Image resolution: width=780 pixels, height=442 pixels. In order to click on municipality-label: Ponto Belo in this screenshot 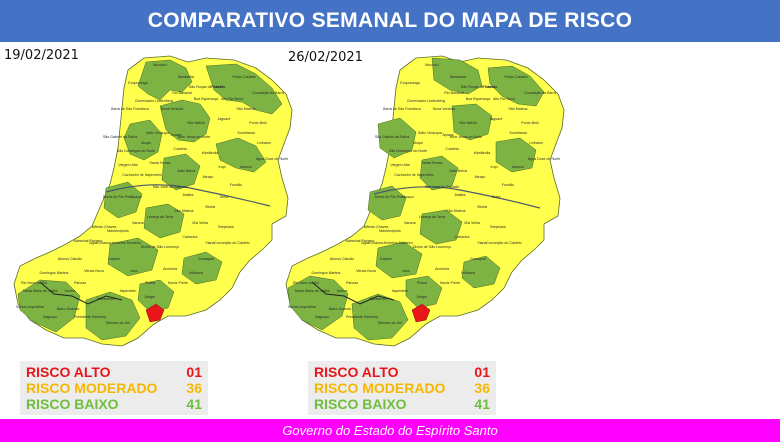, I will do `click(258, 123)`.